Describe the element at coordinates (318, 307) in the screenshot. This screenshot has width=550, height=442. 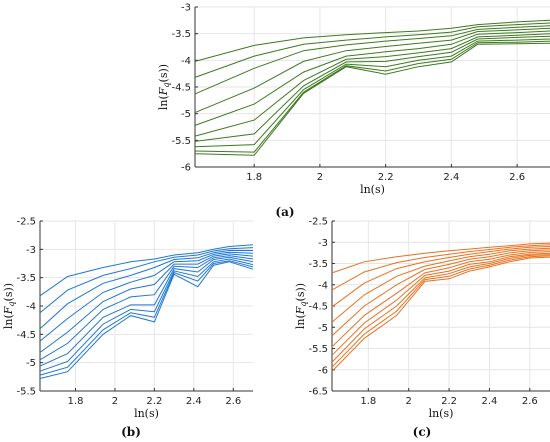
I see `y-tick-label-c-4: -4.5` at that location.